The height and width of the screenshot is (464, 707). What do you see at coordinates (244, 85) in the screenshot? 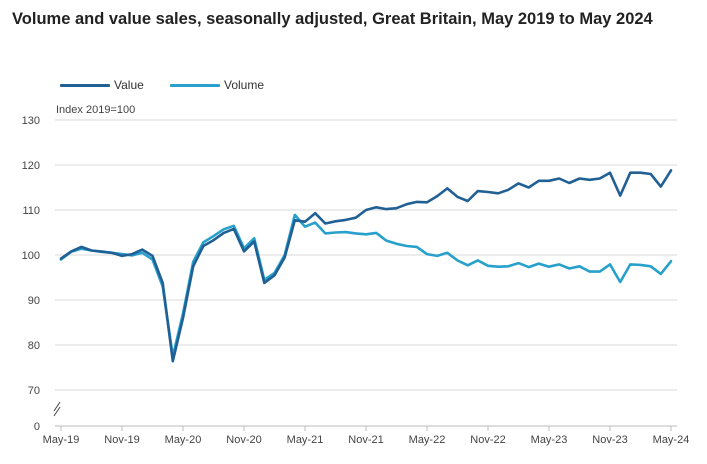
I see `legend-label-volume: Volume` at bounding box center [244, 85].